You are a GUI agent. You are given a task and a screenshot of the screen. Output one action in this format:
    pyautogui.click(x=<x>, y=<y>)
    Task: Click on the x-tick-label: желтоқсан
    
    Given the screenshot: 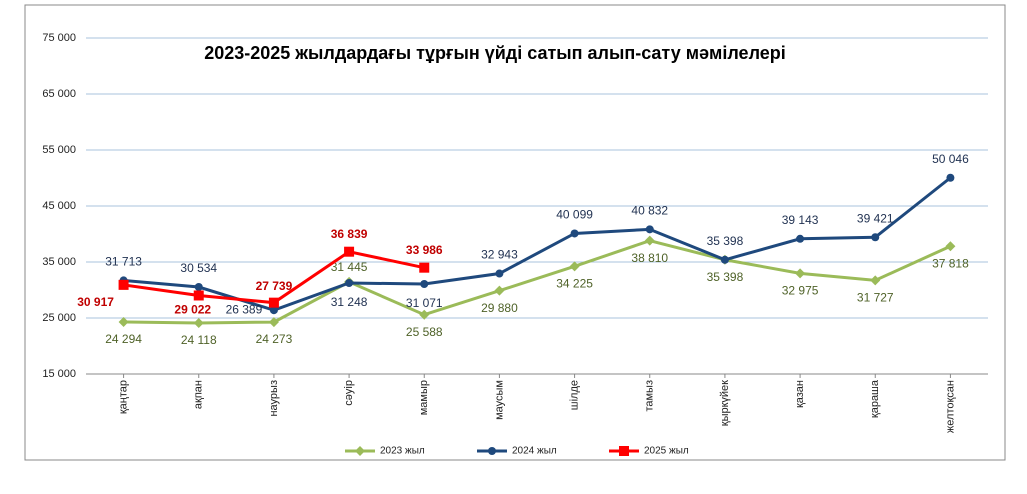 What is the action you would take?
    pyautogui.click(x=950, y=406)
    